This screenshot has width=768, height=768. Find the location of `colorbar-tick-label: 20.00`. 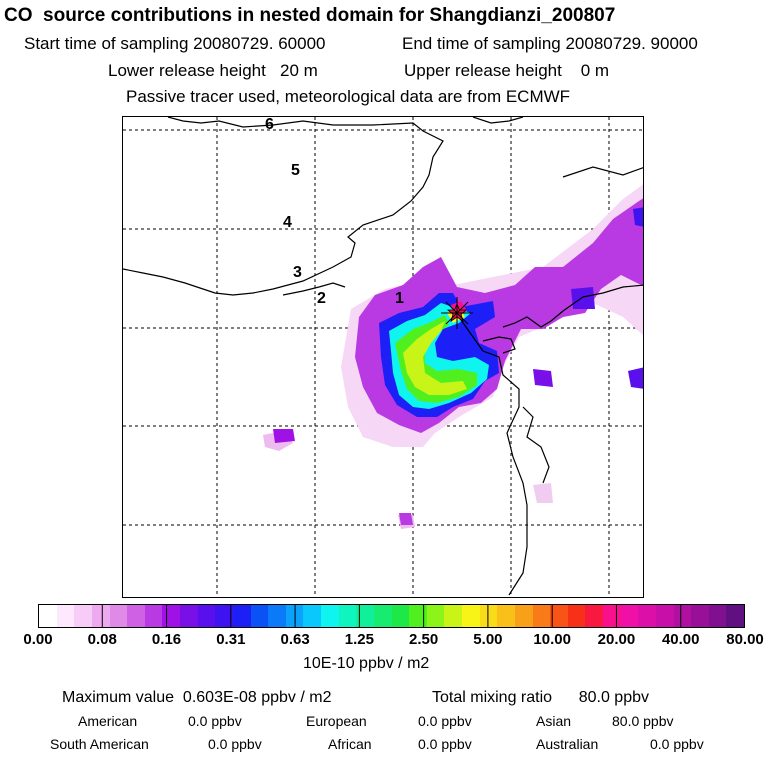

colorbar-tick-label: 20.00 is located at coordinates (616, 639).